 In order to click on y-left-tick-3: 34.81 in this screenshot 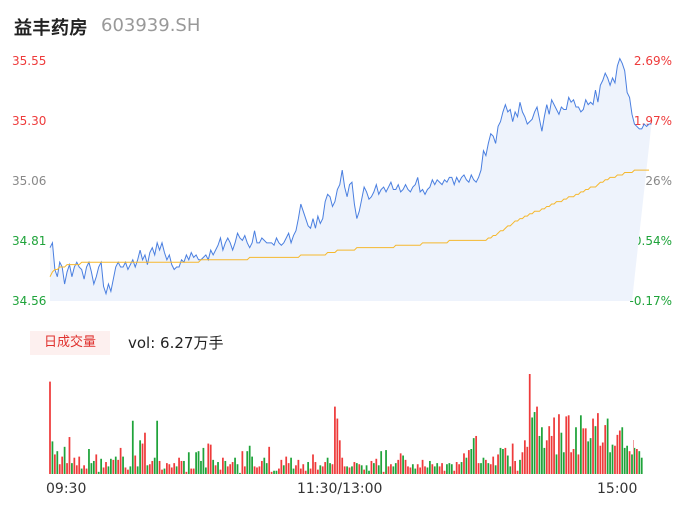, I will do `click(29, 241)`.